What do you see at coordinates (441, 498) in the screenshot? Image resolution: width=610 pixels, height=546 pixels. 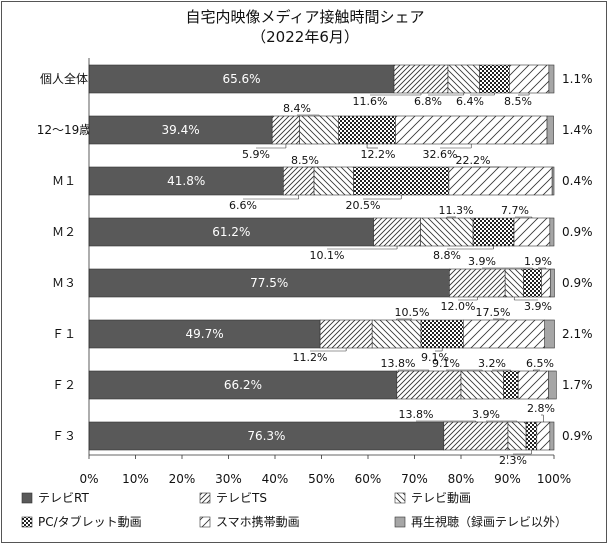 I see `legend-label: テレビ動画` at bounding box center [441, 498].